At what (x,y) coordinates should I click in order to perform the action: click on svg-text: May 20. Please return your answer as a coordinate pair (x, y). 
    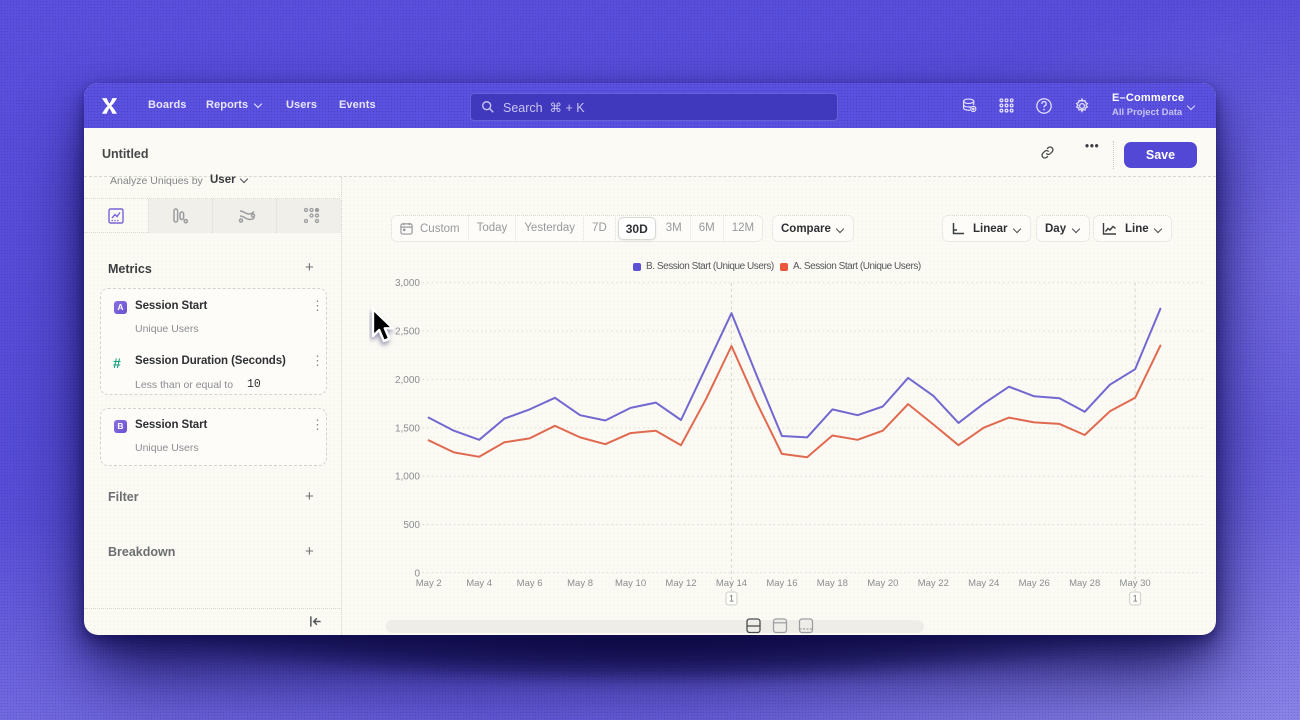
    Looking at the image, I should click on (882, 583).